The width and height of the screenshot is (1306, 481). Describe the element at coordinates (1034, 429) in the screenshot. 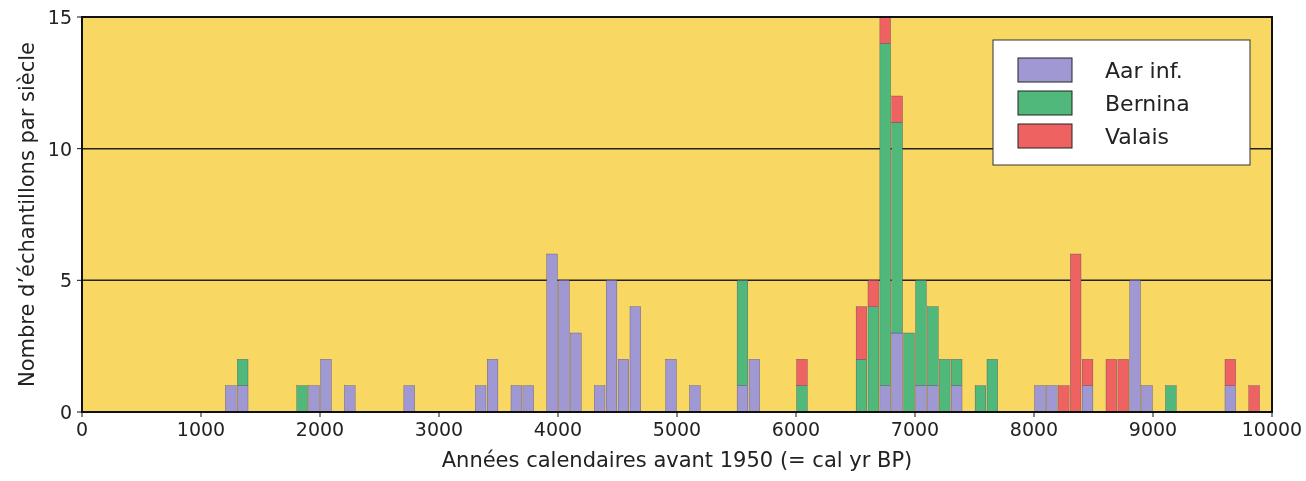

I see `x-tick-label: 8000` at that location.